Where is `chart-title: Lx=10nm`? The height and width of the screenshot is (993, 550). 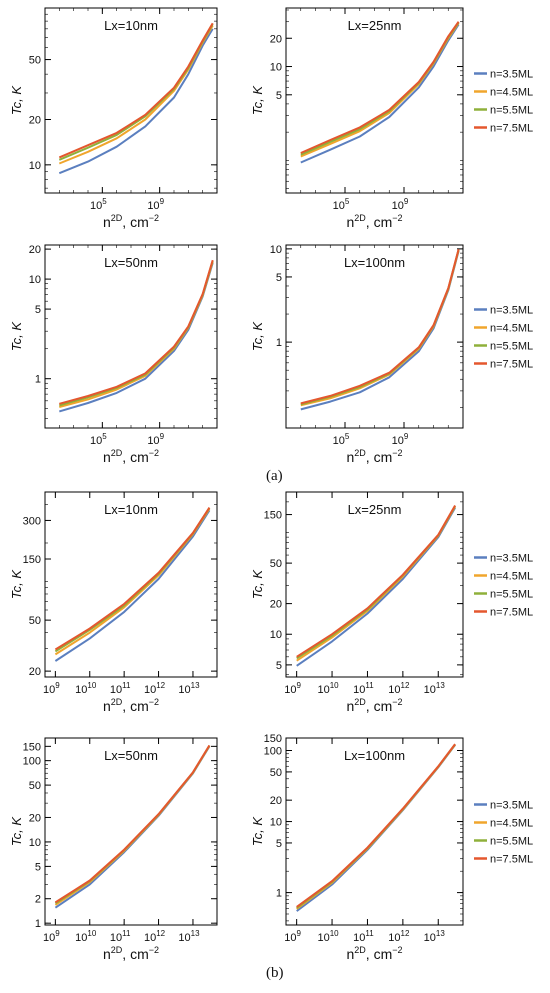 chart-title: Lx=10nm is located at coordinates (131, 509).